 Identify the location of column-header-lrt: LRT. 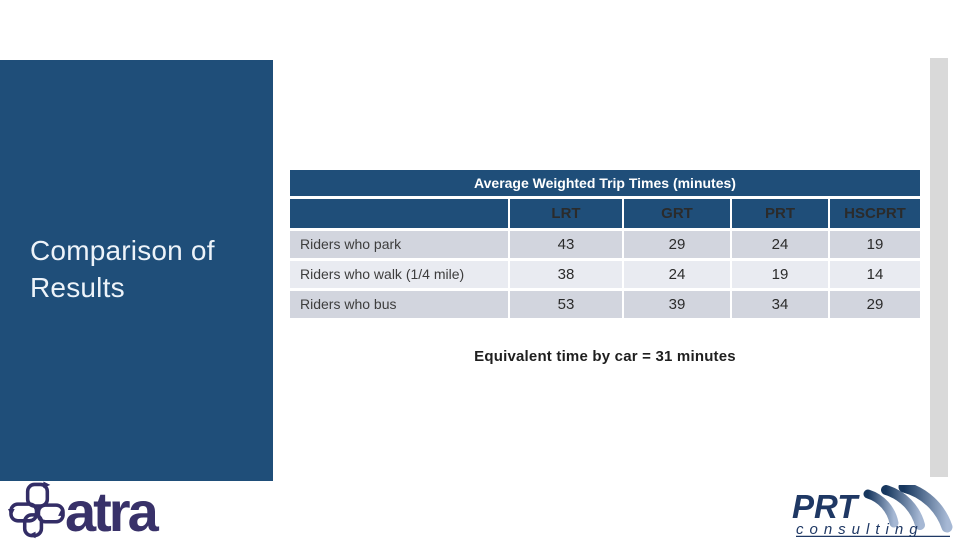
(565, 213).